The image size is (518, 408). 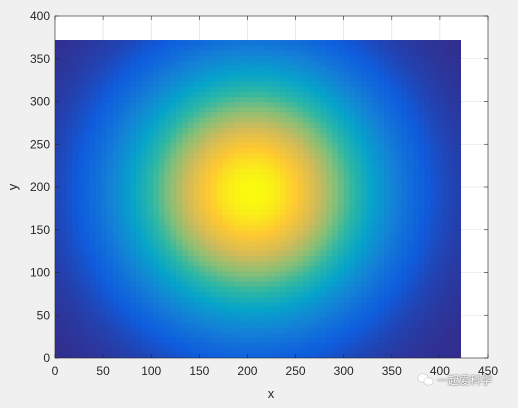 I want to click on y-axis-label: y, so click(x=12, y=186).